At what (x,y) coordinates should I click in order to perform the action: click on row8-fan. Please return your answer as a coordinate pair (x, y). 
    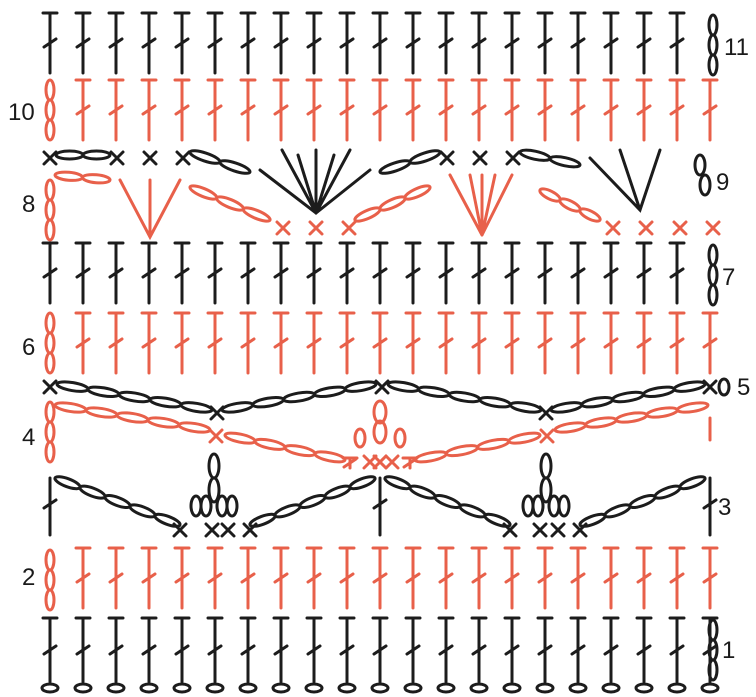
    Looking at the image, I should click on (481, 205).